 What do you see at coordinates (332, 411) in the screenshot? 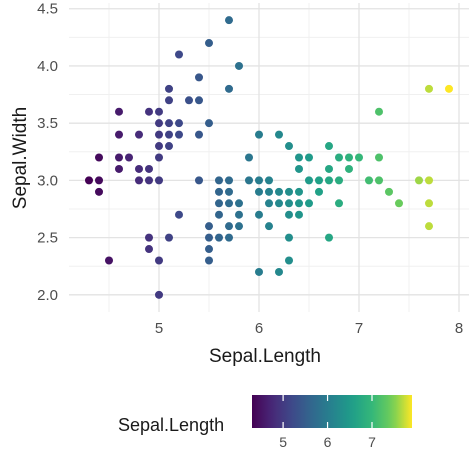
I see `legend-colorbar` at bounding box center [332, 411].